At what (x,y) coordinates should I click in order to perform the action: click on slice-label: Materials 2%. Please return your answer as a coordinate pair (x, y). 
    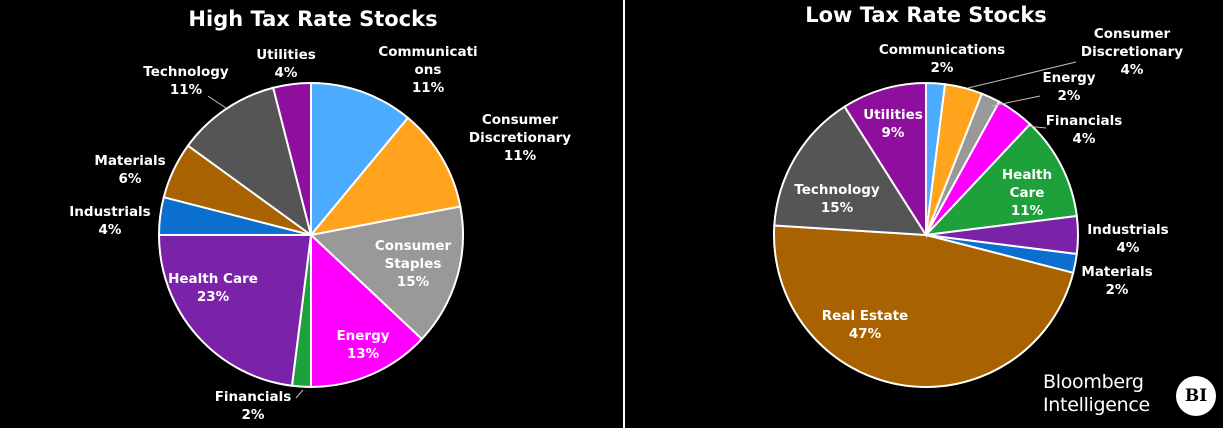
    Looking at the image, I should click on (1116, 281).